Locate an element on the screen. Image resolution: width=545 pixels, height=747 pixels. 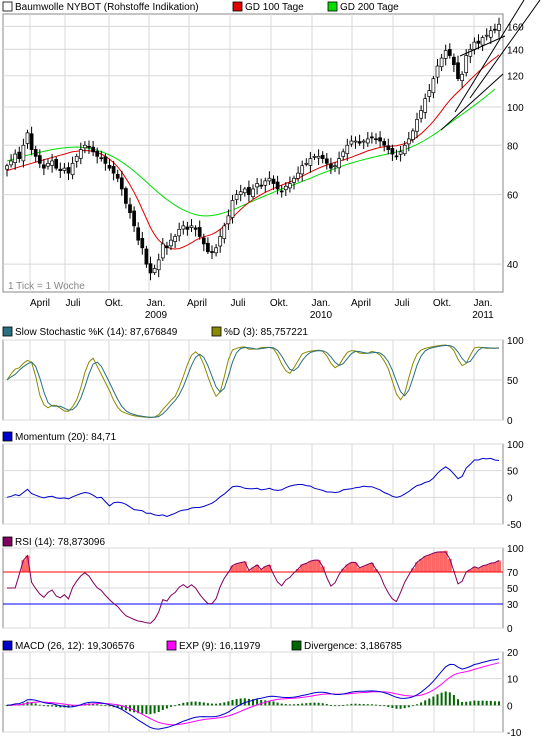
rsi-path is located at coordinates (253, 587).